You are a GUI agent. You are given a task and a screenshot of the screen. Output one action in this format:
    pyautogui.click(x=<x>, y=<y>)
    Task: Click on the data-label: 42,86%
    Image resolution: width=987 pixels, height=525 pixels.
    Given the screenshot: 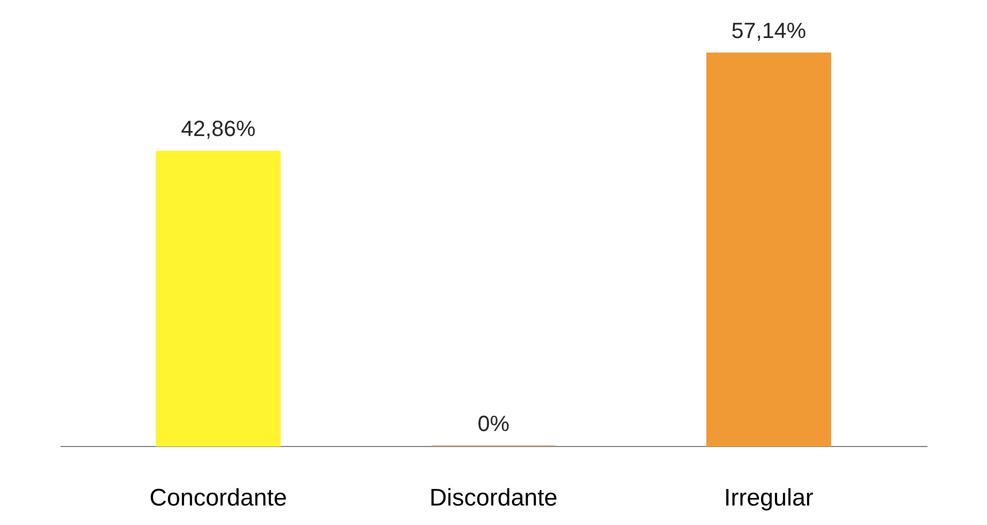 What is the action you would take?
    pyautogui.click(x=218, y=129)
    